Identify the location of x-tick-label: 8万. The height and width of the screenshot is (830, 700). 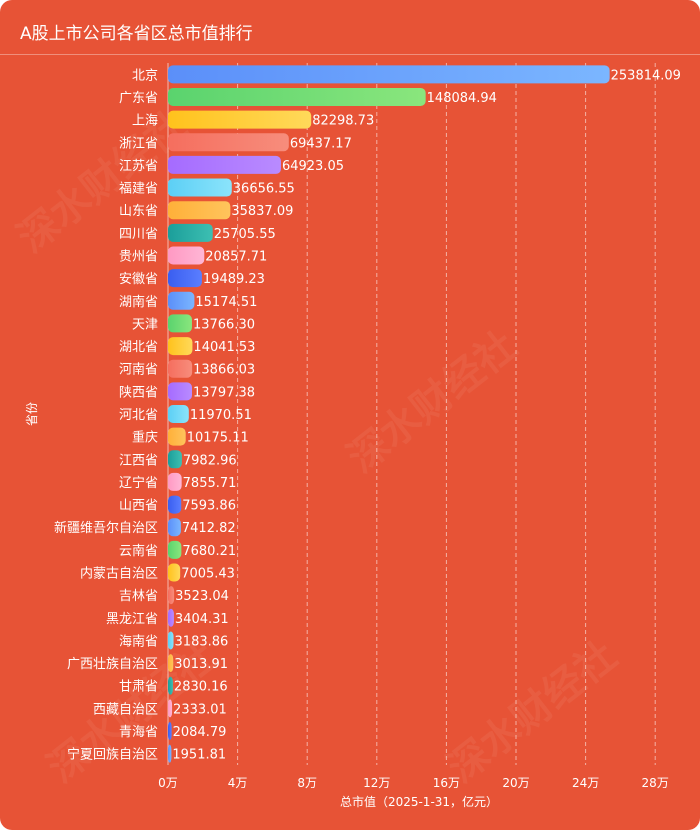
(307, 783).